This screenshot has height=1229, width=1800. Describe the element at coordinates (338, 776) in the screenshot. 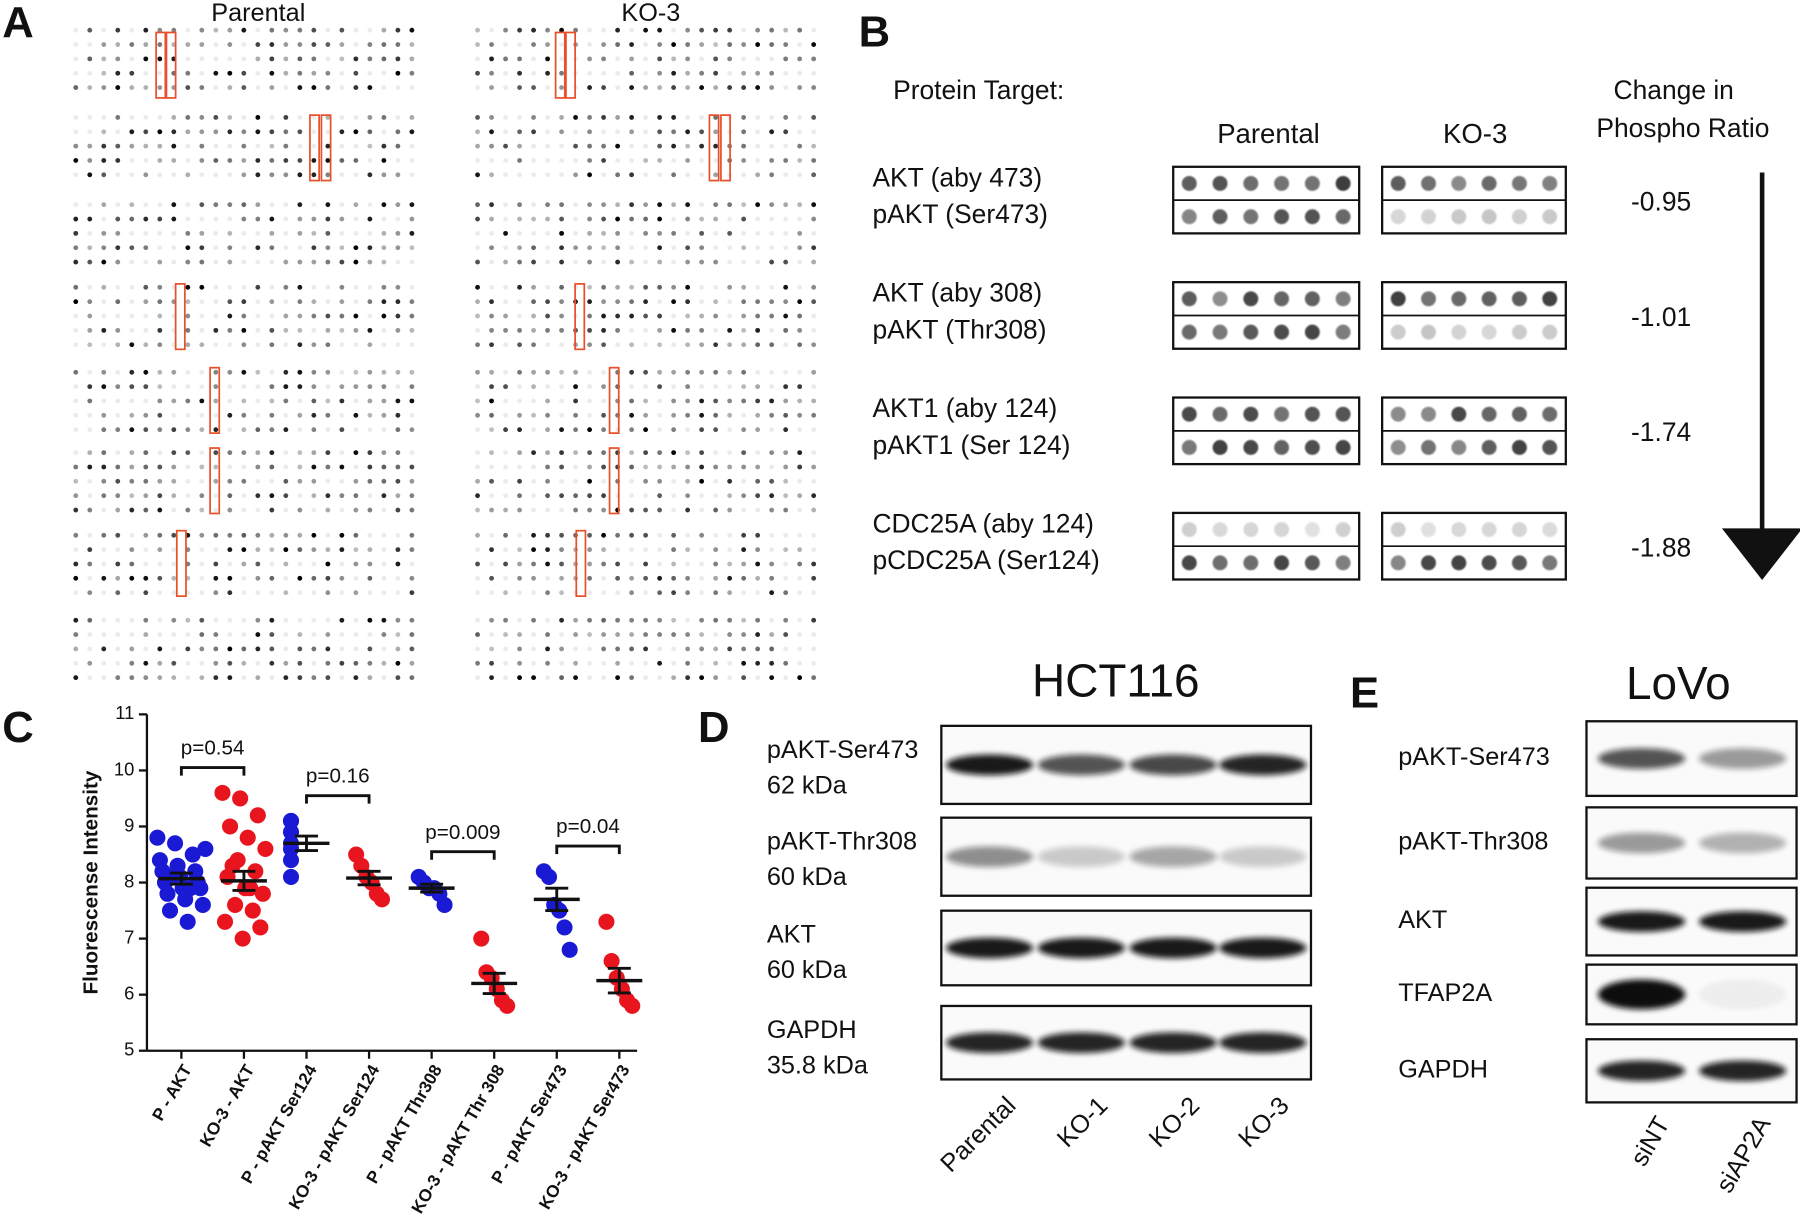

I see `p-value: p=0.16` at that location.